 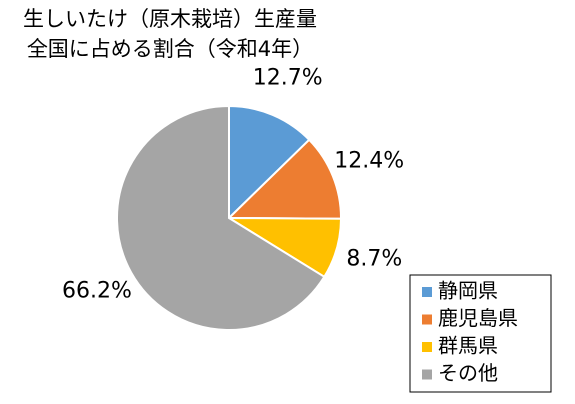 I want to click on chart-title: 全国に占める割合（令和4年）, so click(x=170, y=49).